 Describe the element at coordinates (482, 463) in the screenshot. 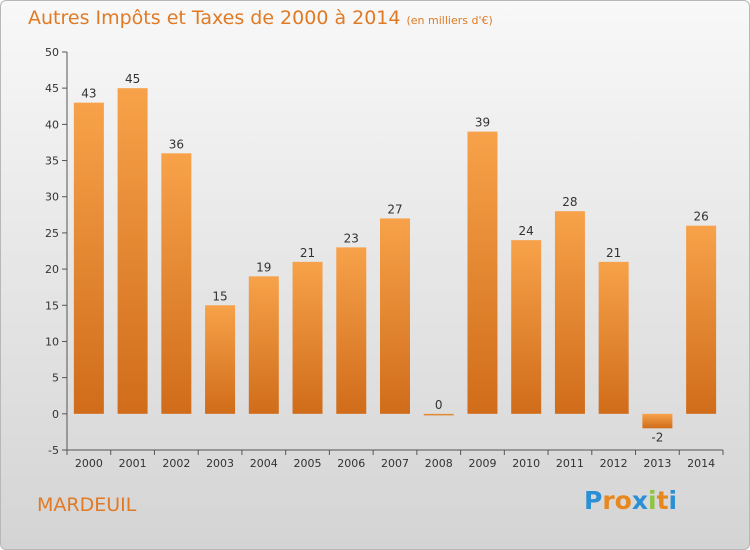

I see `x-tick-label: 2009` at that location.